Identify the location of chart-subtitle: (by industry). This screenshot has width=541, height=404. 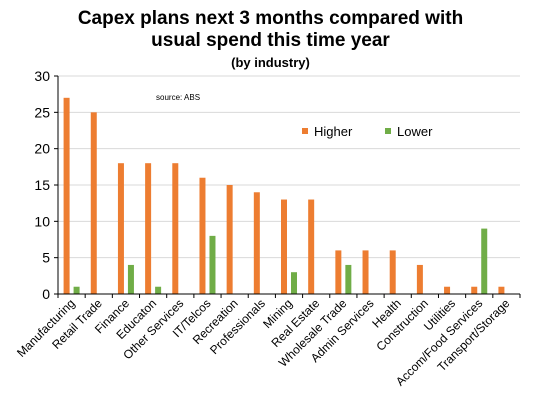
(270, 62).